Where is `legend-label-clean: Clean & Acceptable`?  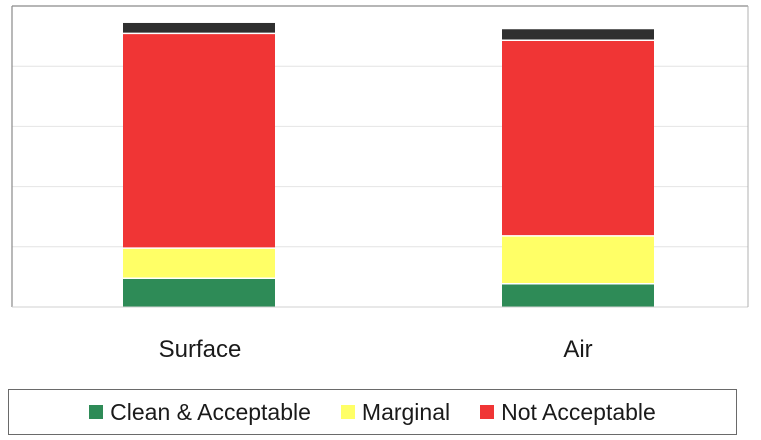
legend-label-clean: Clean & Acceptable is located at coordinates (210, 411).